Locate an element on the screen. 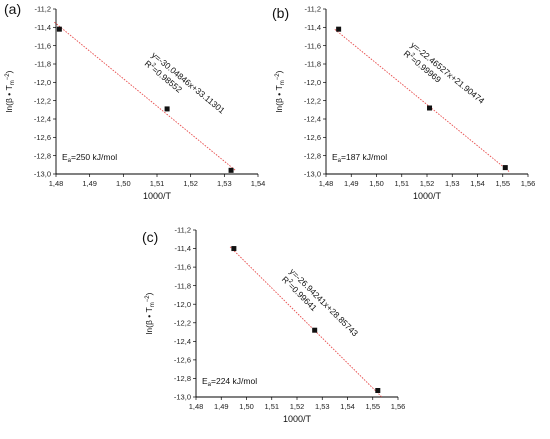  ea-value: =224 kJ/mol is located at coordinates (234, 381).